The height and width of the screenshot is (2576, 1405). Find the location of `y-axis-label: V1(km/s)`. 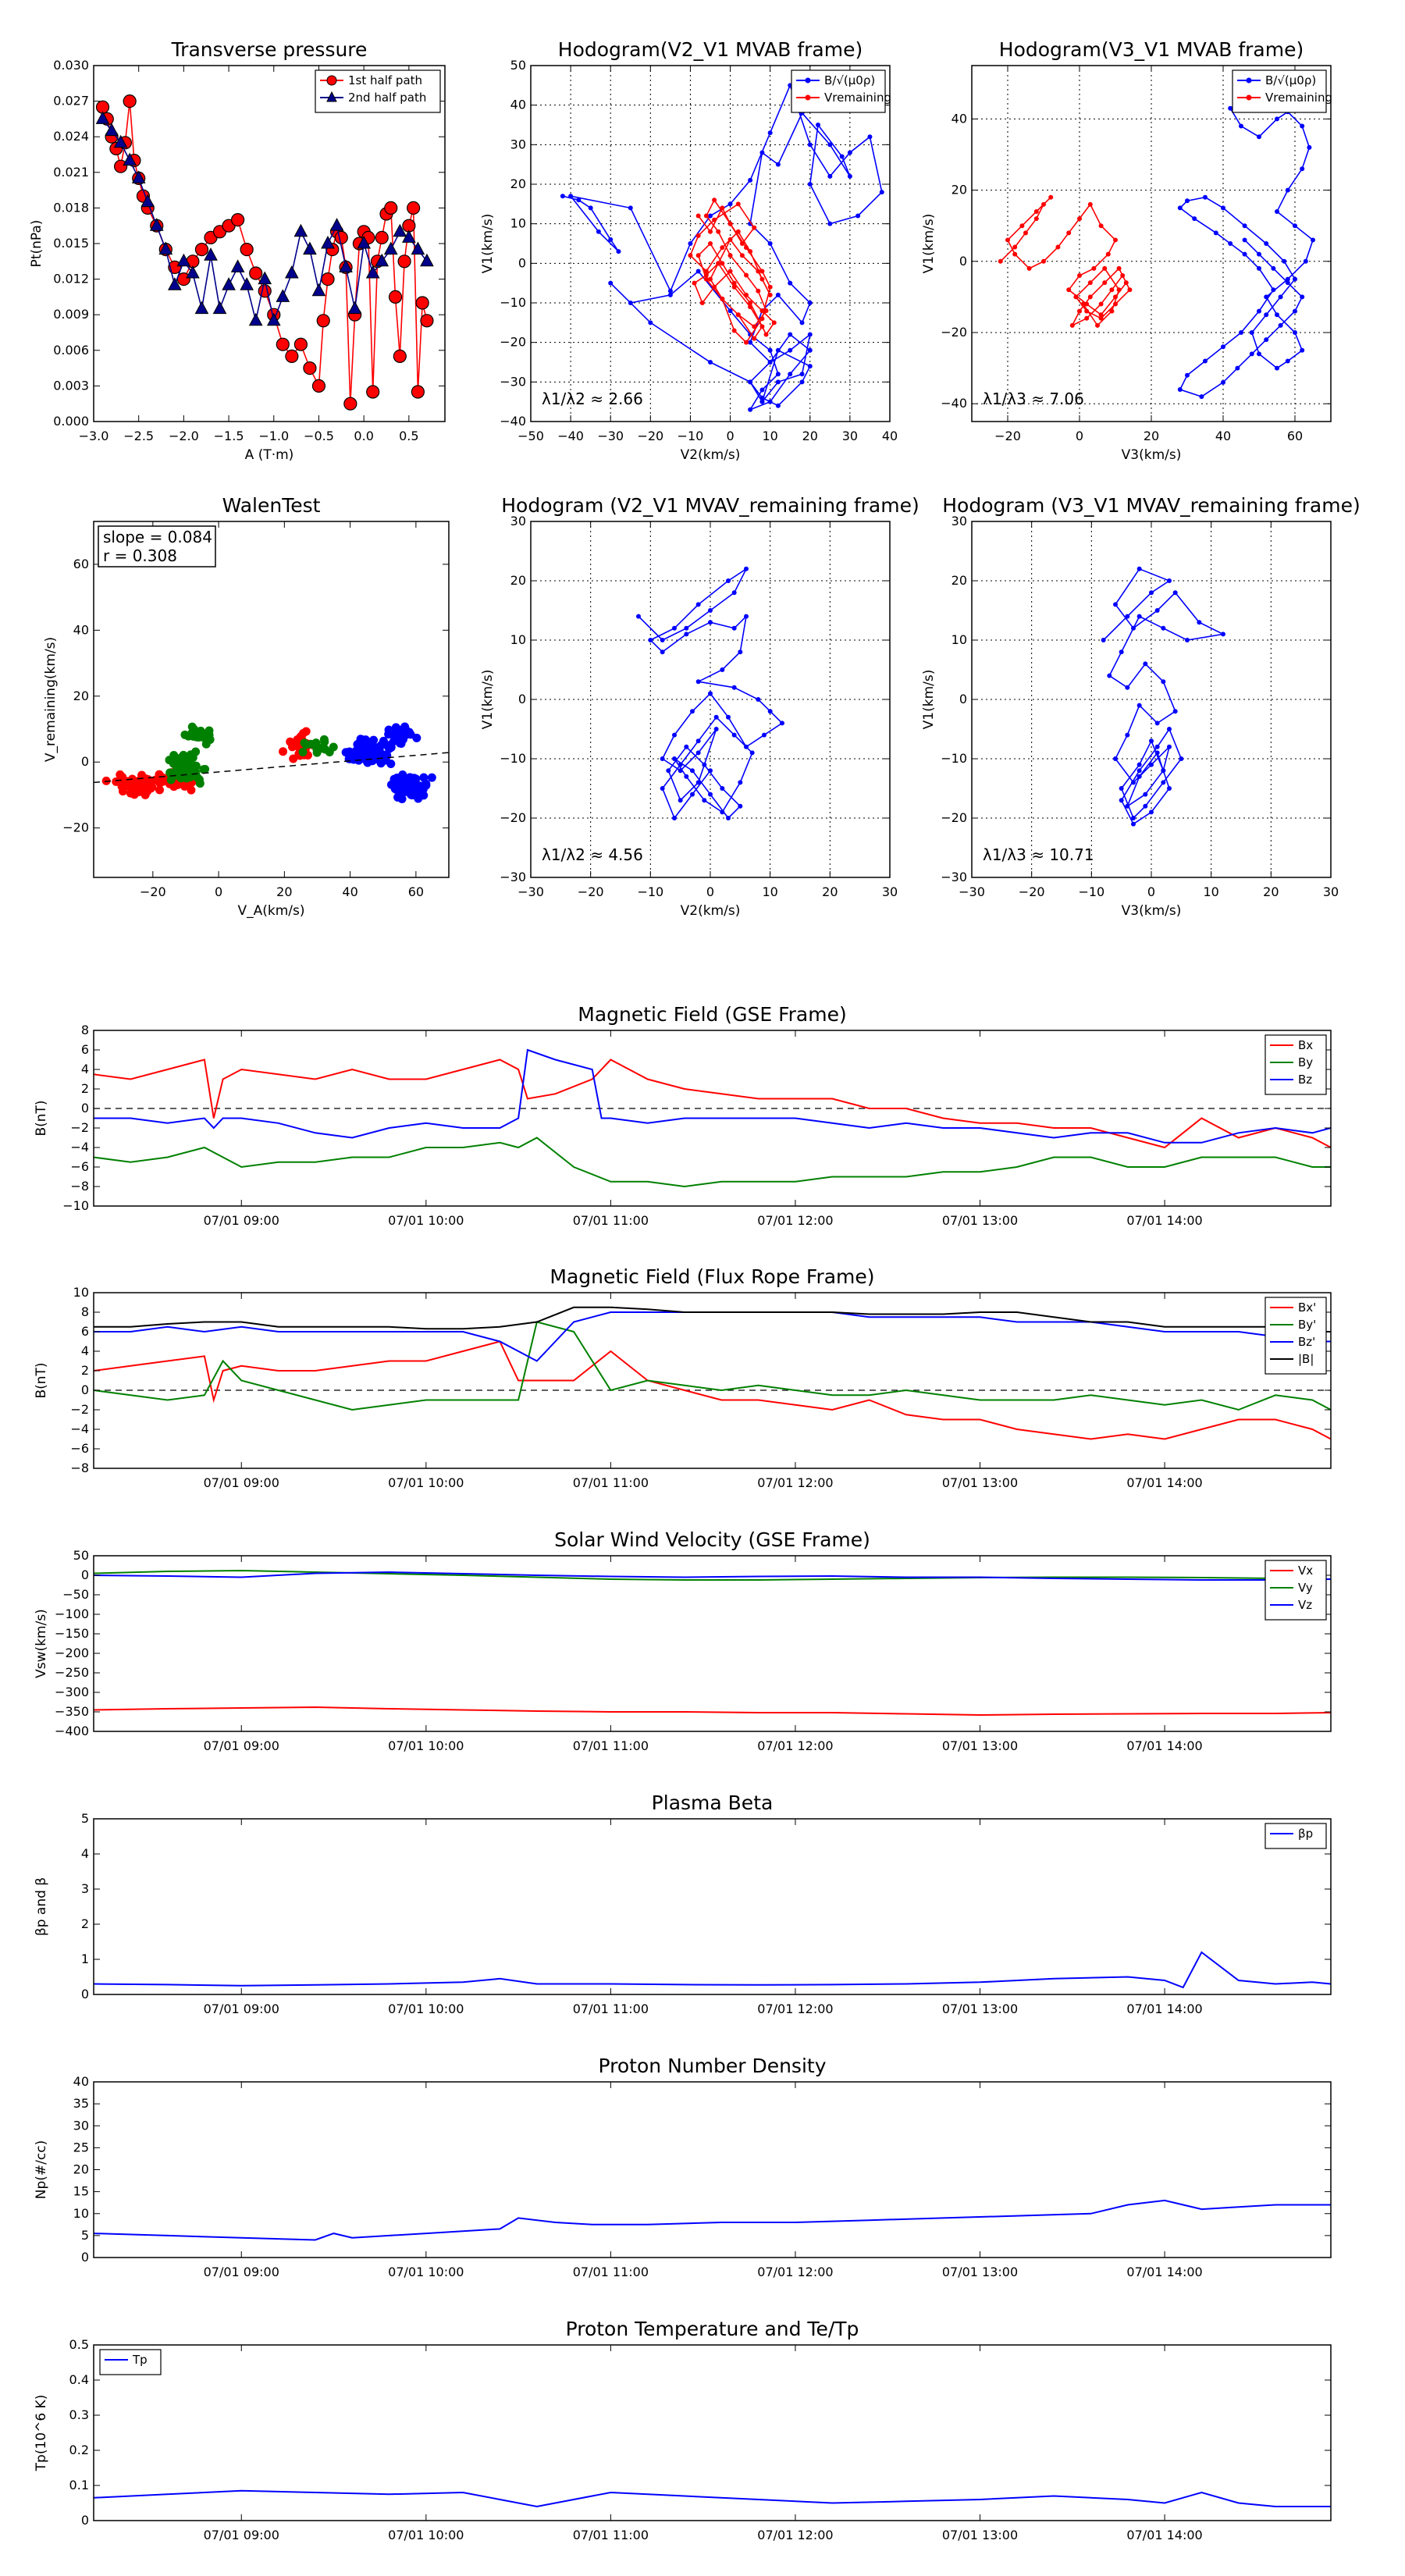

y-axis-label: V1(km/s) is located at coordinates (488, 244).